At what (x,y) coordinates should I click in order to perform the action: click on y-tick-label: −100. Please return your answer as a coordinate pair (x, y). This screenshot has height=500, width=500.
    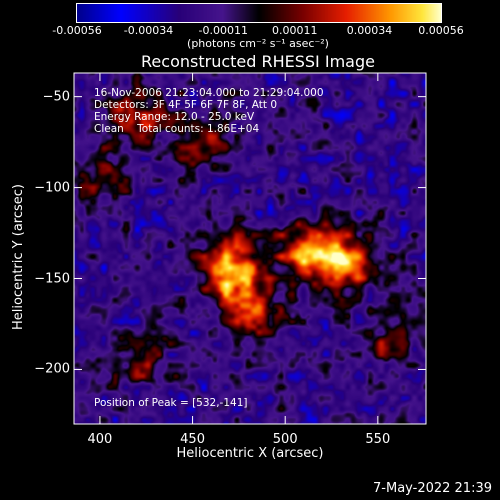
    Looking at the image, I should click on (52, 188).